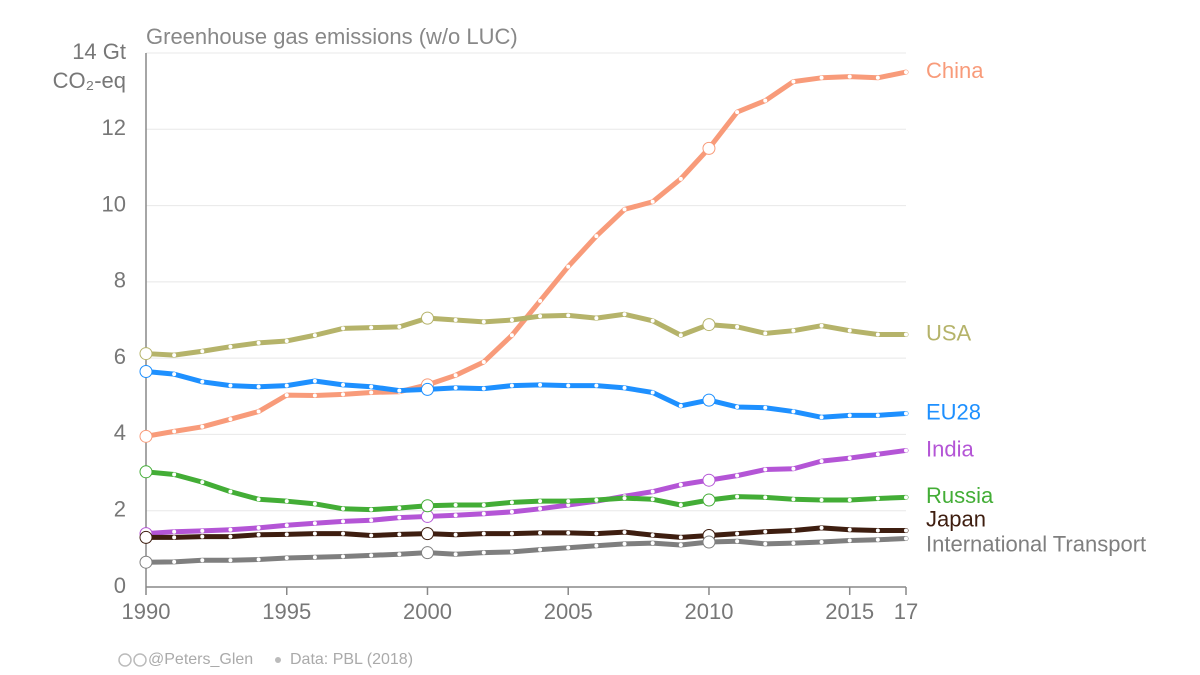  Describe the element at coordinates (956, 518) in the screenshot. I see `series-label: Japan` at that location.